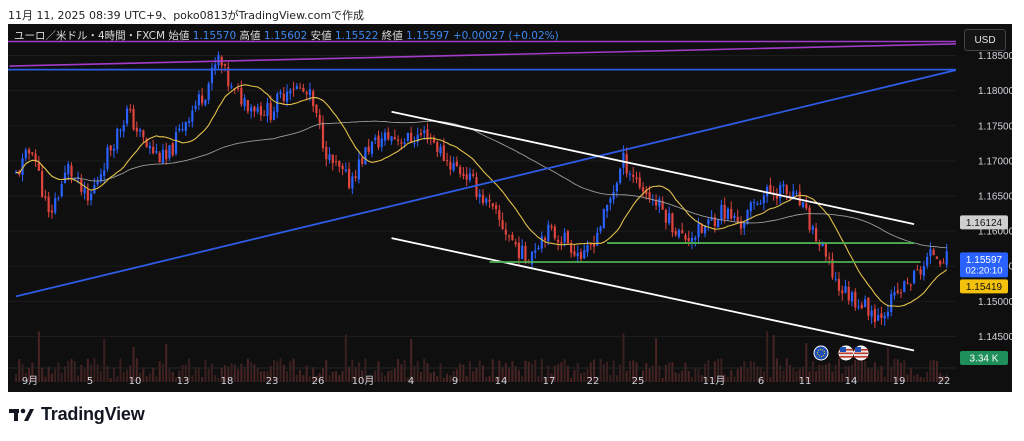  Describe the element at coordinates (984, 208) in the screenshot. I see `price-axis` at that location.